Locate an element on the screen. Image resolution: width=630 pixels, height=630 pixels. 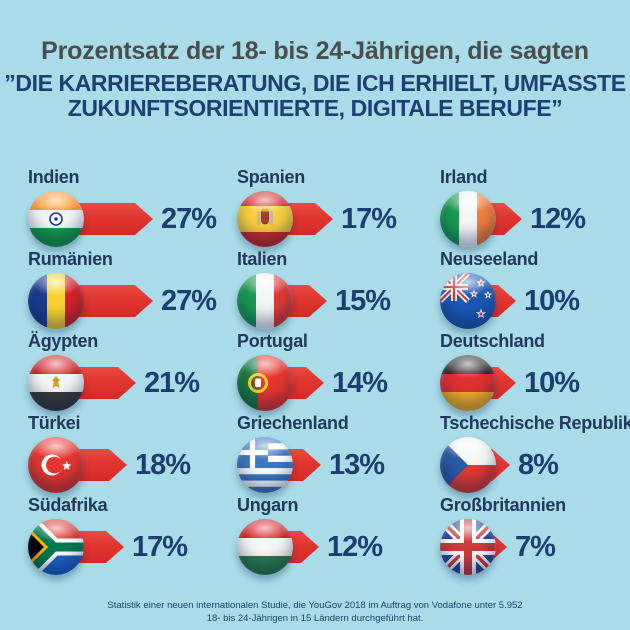
country-entry: Italien 15% is located at coordinates (338, 290).